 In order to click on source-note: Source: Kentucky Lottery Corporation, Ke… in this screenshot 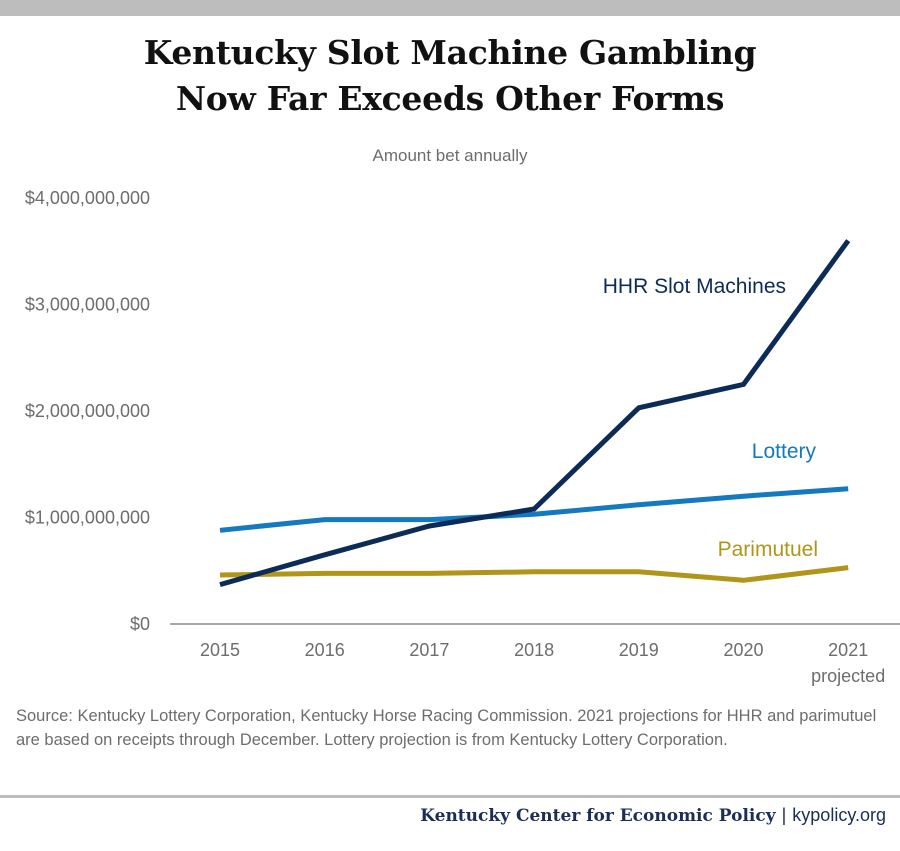, I will do `click(446, 728)`.